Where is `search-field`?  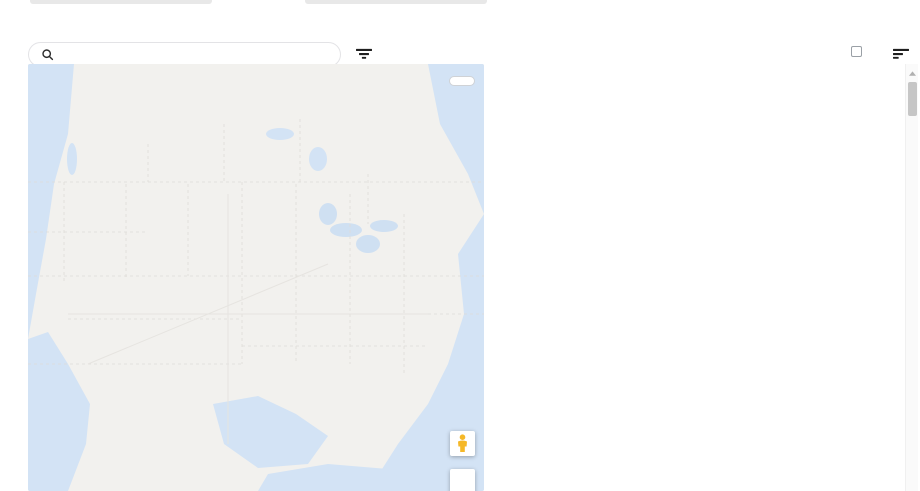 search-field is located at coordinates (184, 54).